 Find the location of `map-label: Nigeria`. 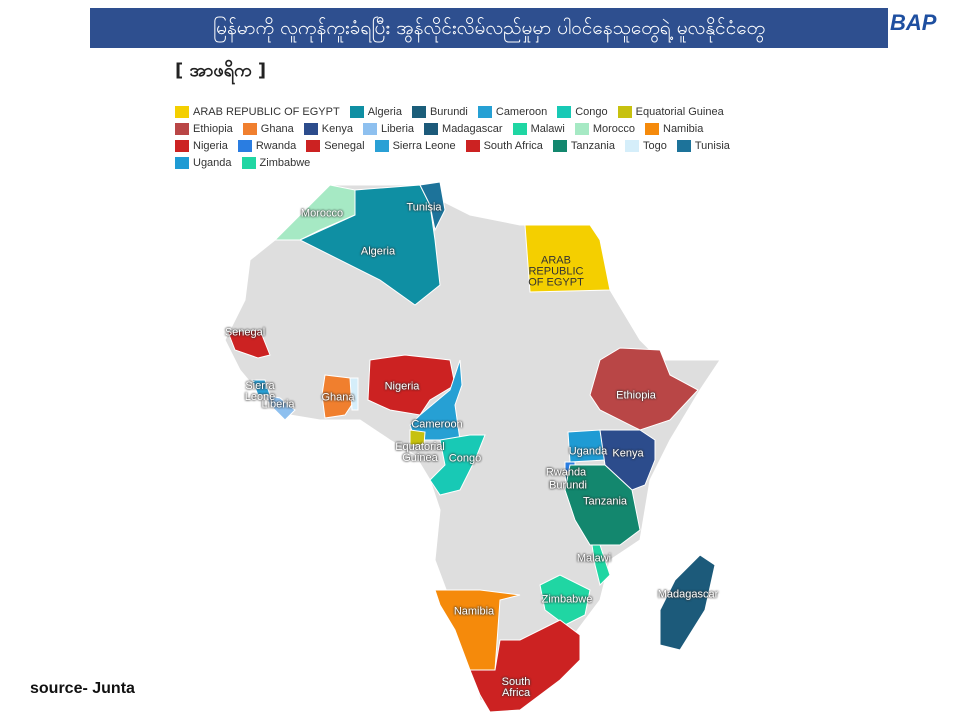

map-label: Nigeria is located at coordinates (402, 386).